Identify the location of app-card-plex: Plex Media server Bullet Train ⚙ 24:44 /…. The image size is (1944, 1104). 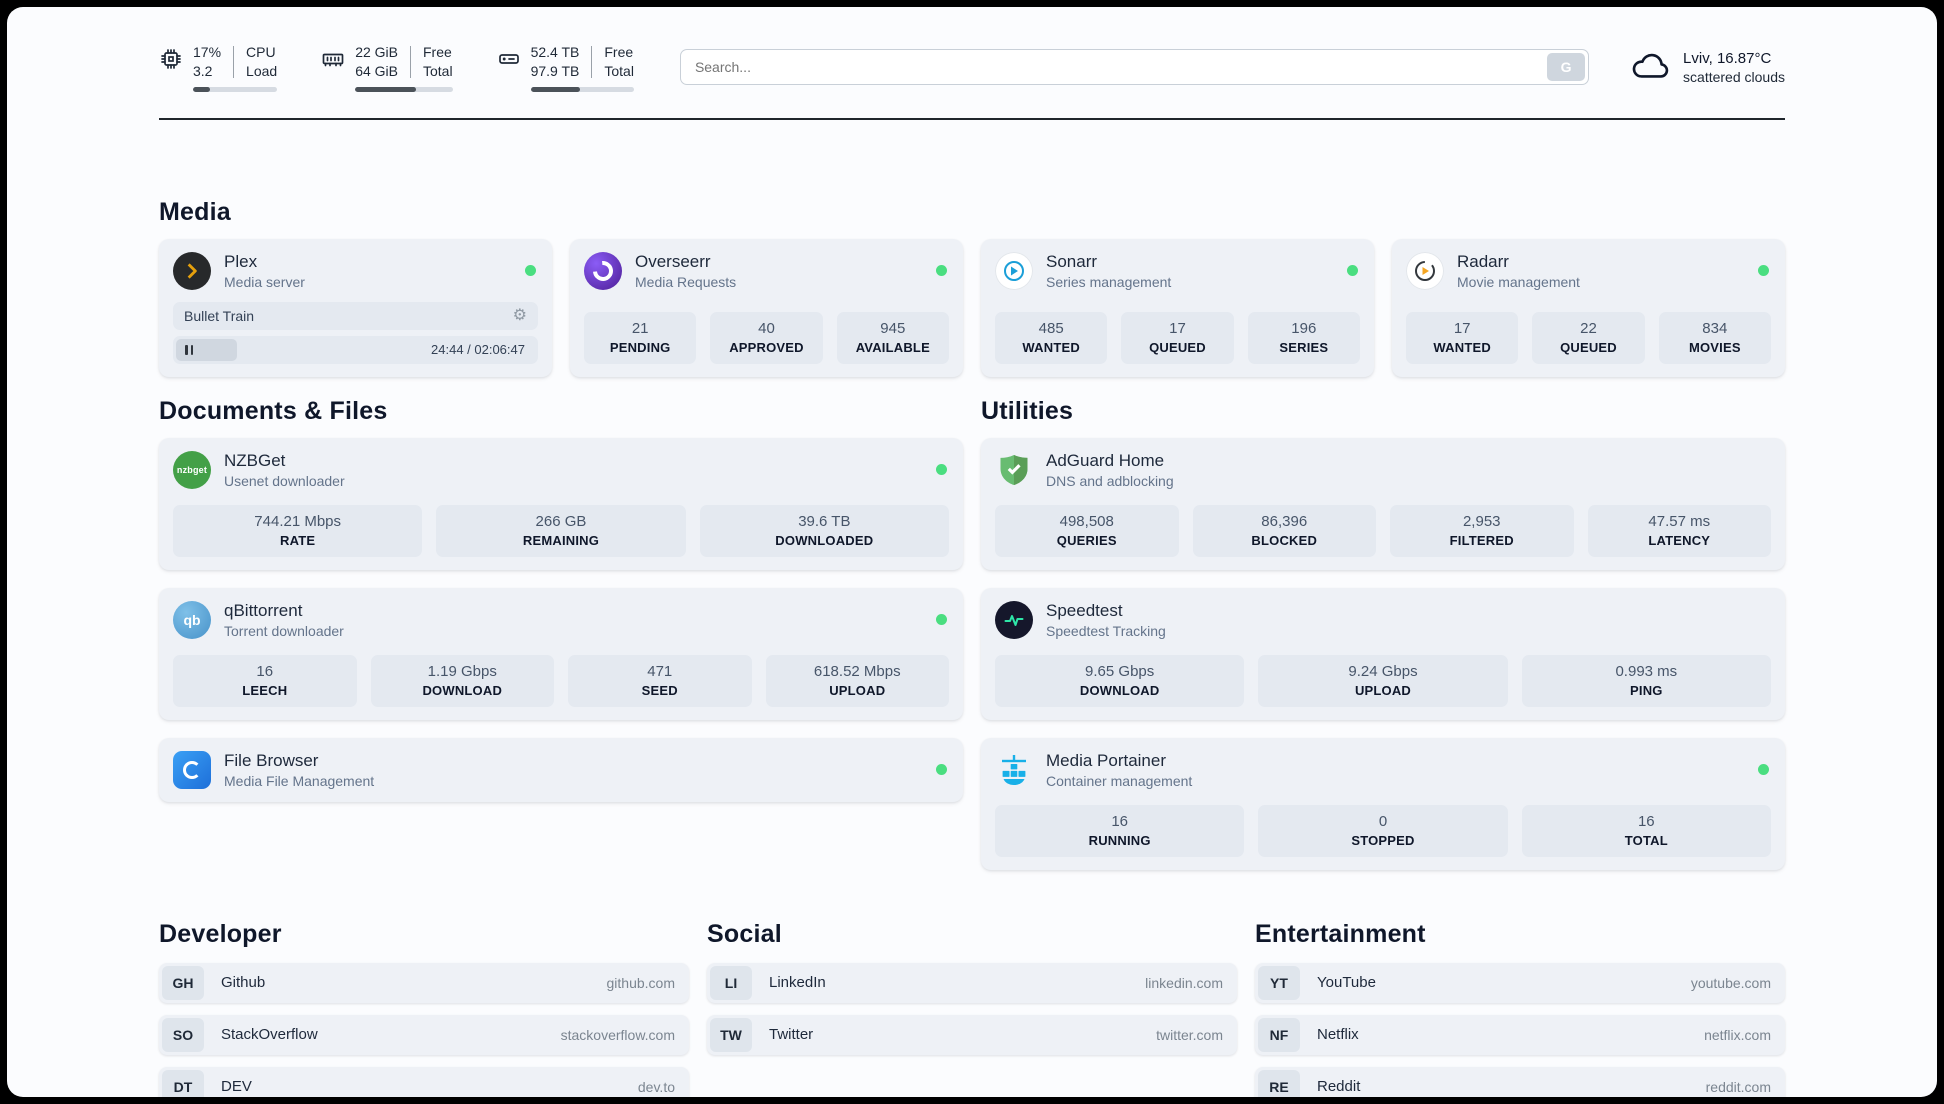
(355, 307).